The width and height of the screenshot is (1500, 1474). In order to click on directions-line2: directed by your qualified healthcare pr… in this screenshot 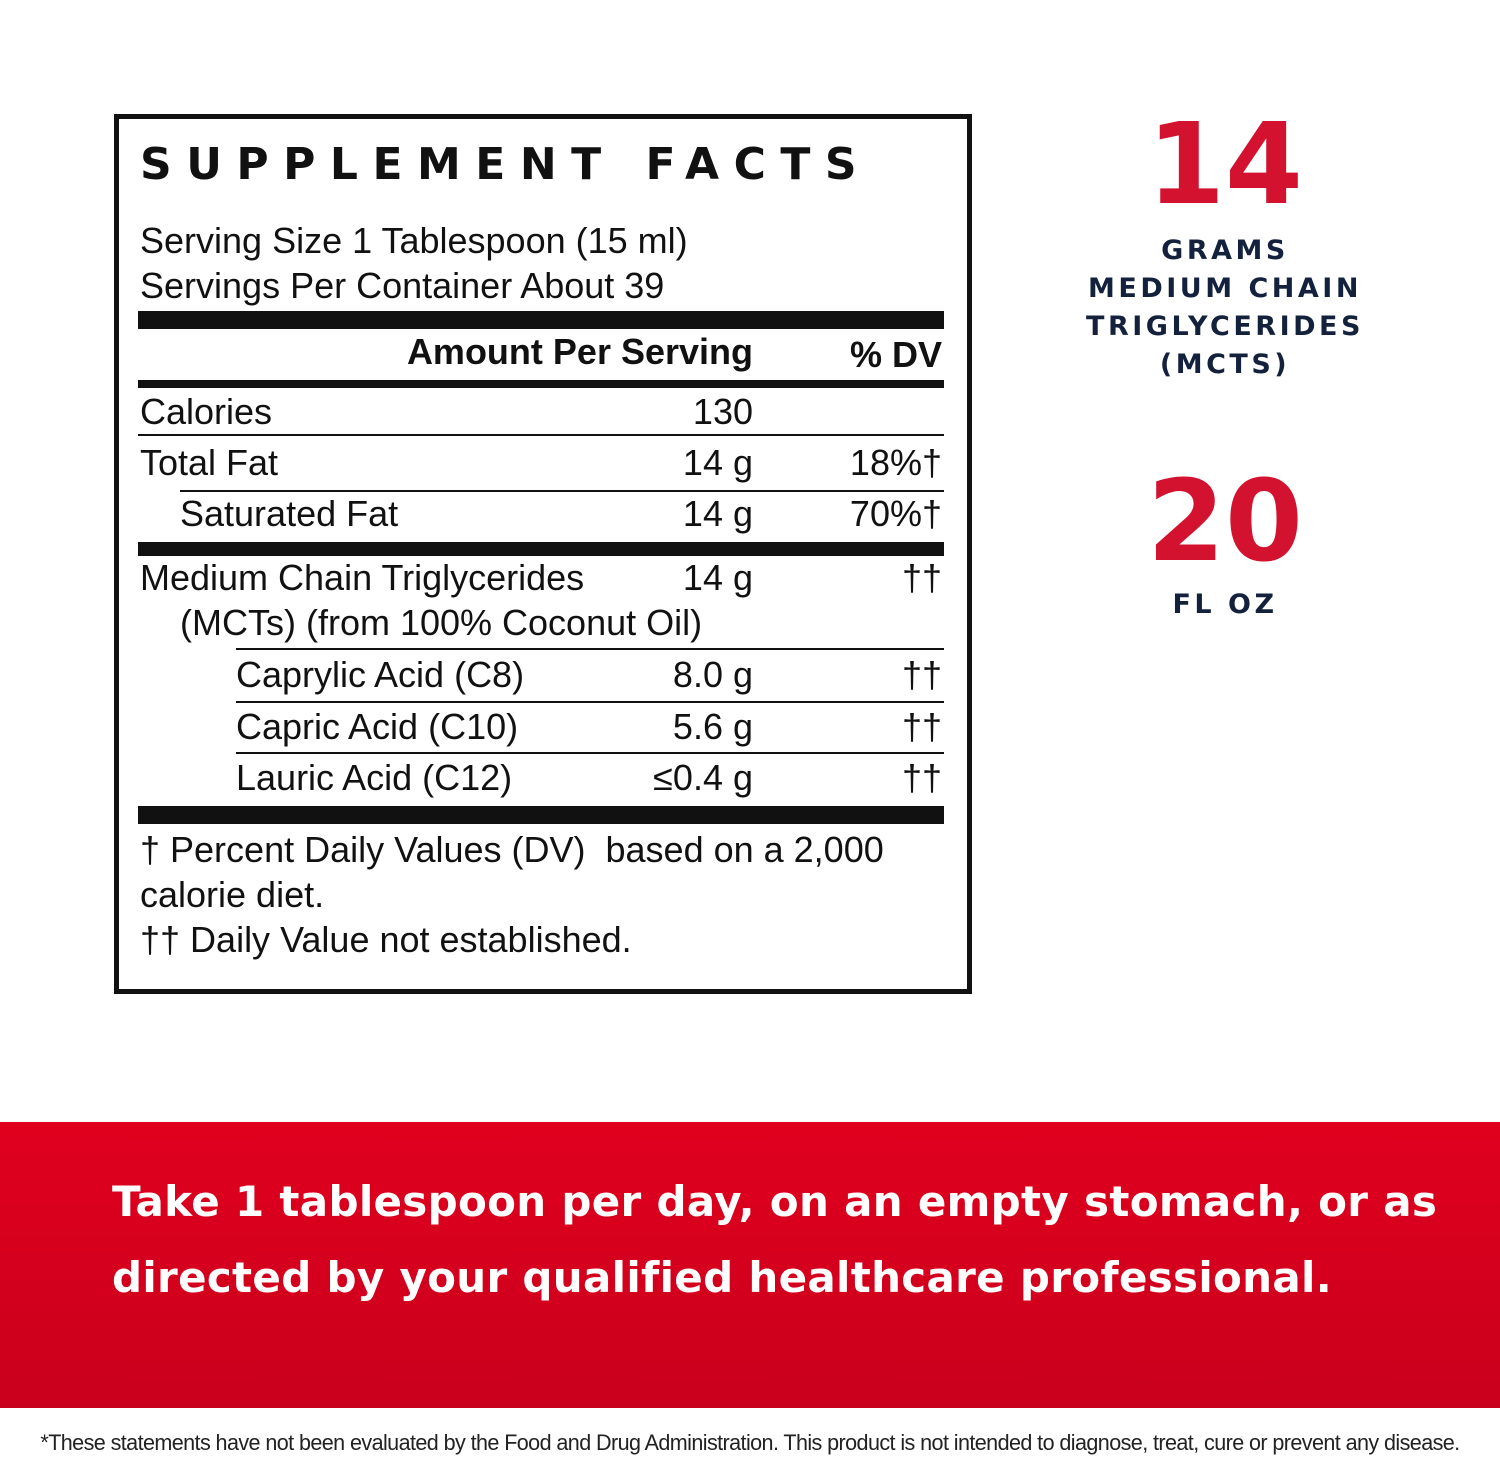, I will do `click(722, 1277)`.